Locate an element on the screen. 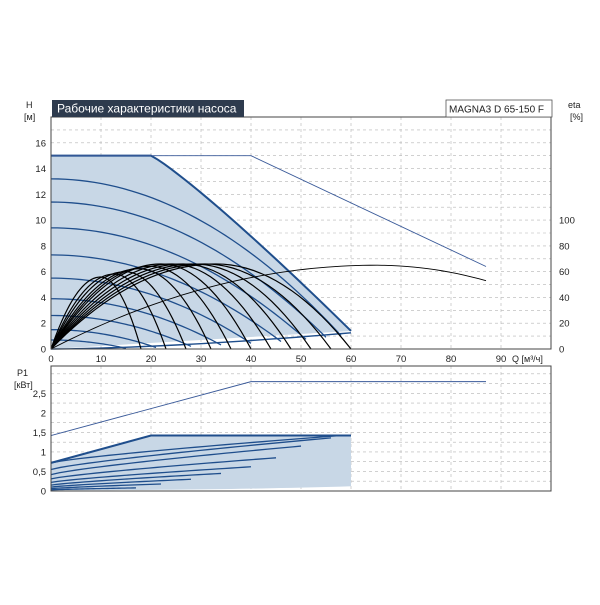 Image resolution: width=600 pixels, height=605 pixels. y2-axis-label-eta: eta is located at coordinates (574, 105).